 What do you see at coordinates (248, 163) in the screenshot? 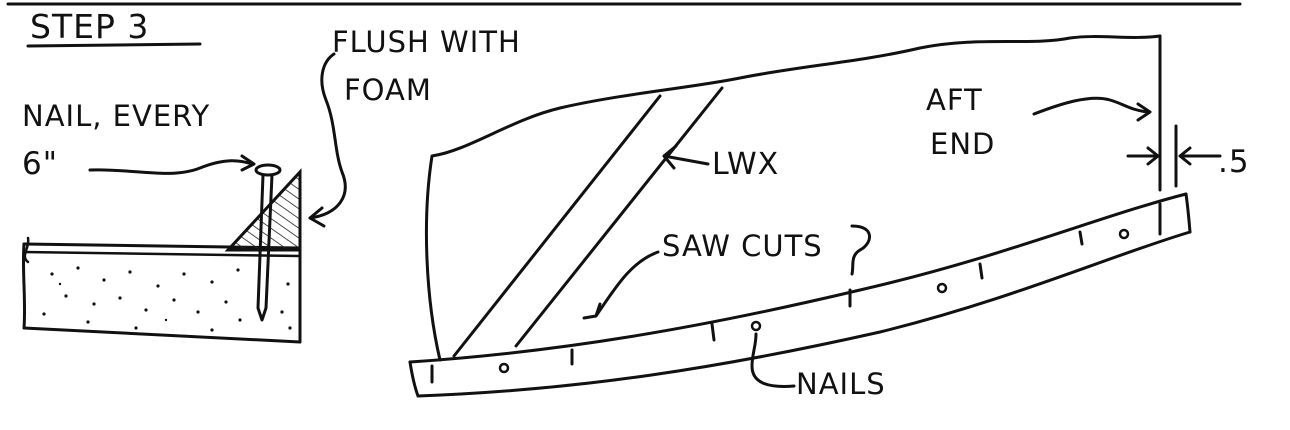
I see `nail-leader-arrow` at bounding box center [248, 163].